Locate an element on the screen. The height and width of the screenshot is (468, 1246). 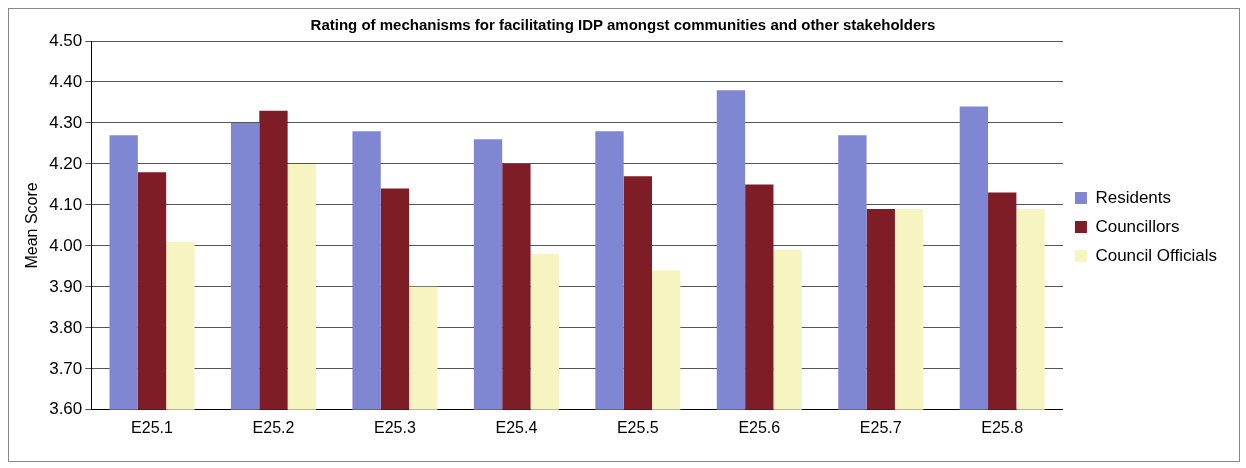
x-tick-label: E25.3 is located at coordinates (395, 427).